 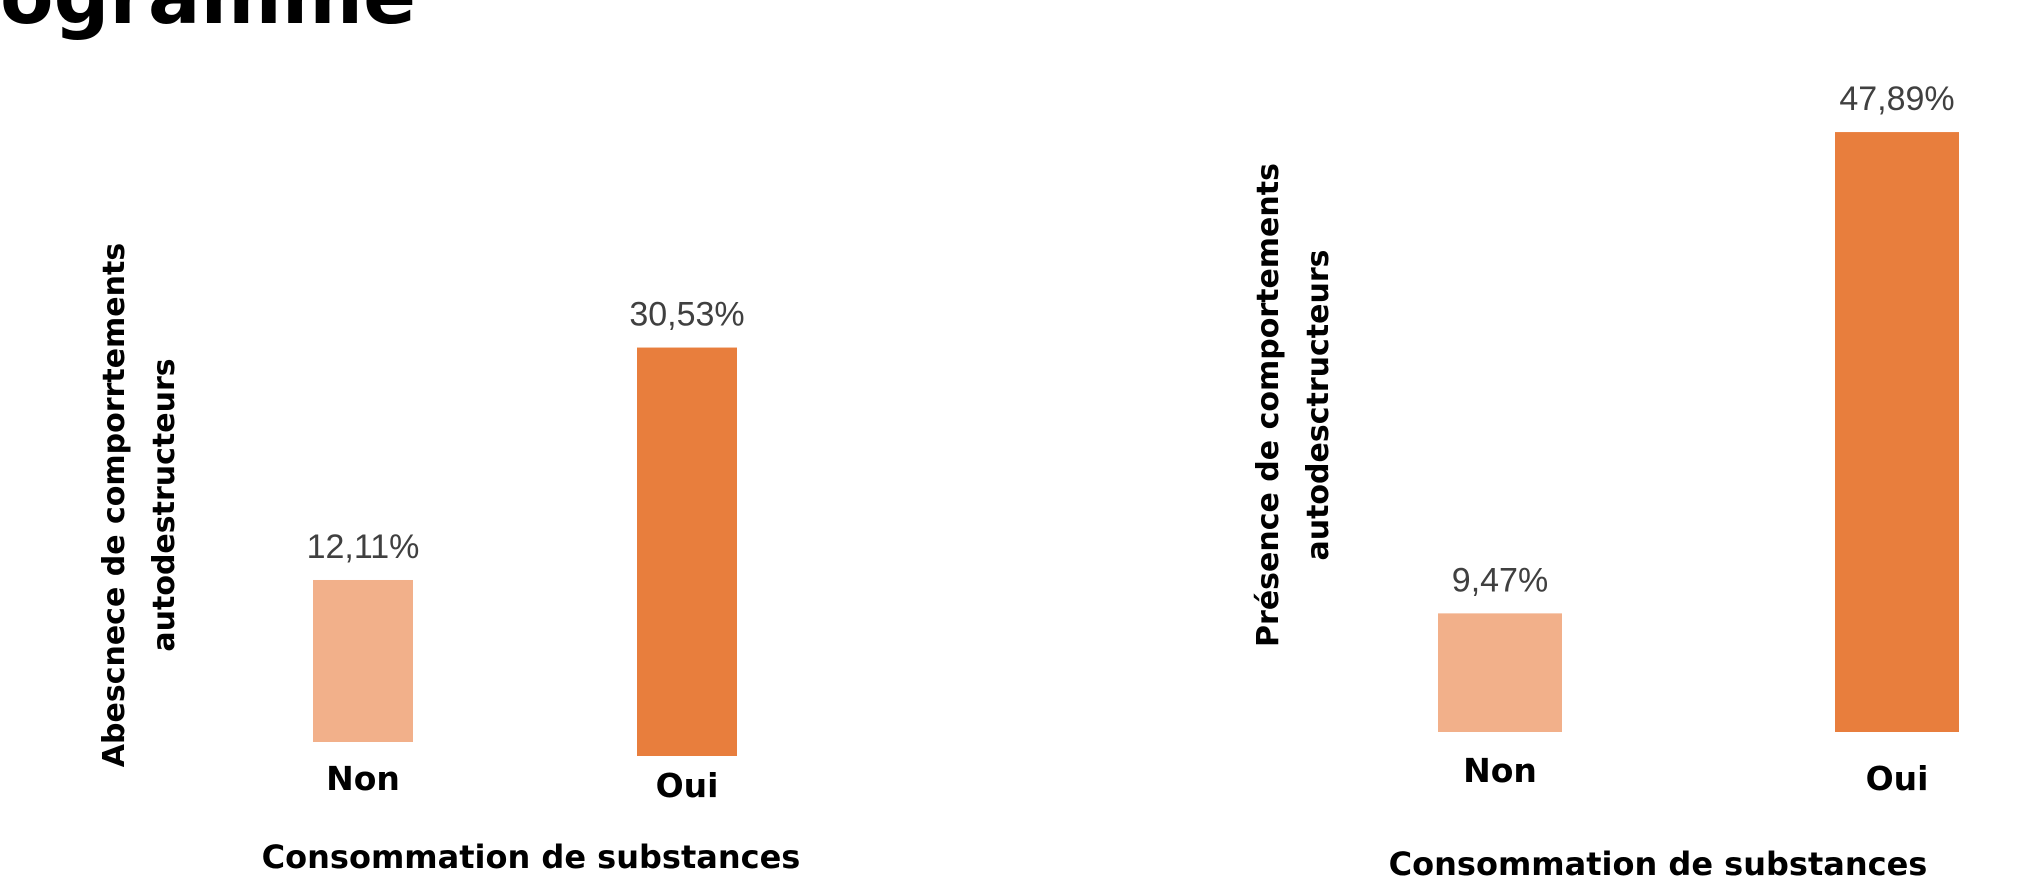 I want to click on chart2-category-label-oui: Oui, so click(x=1897, y=778).